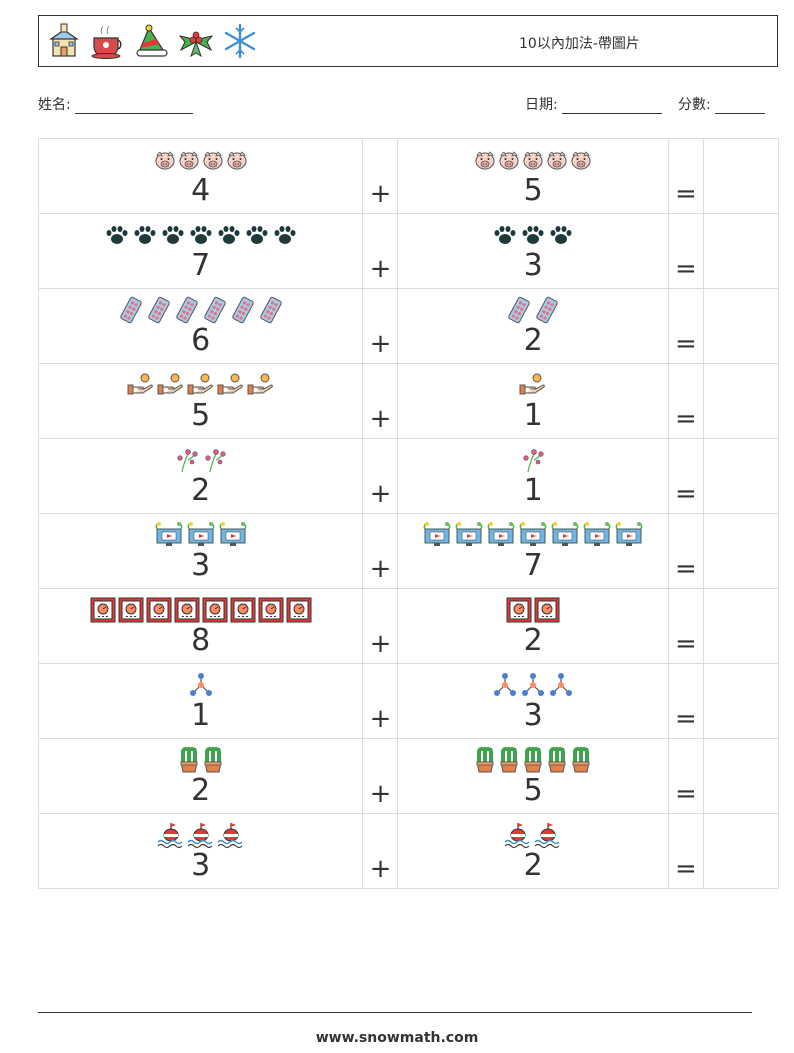  I want to click on tea-cup-icon, so click(108, 41).